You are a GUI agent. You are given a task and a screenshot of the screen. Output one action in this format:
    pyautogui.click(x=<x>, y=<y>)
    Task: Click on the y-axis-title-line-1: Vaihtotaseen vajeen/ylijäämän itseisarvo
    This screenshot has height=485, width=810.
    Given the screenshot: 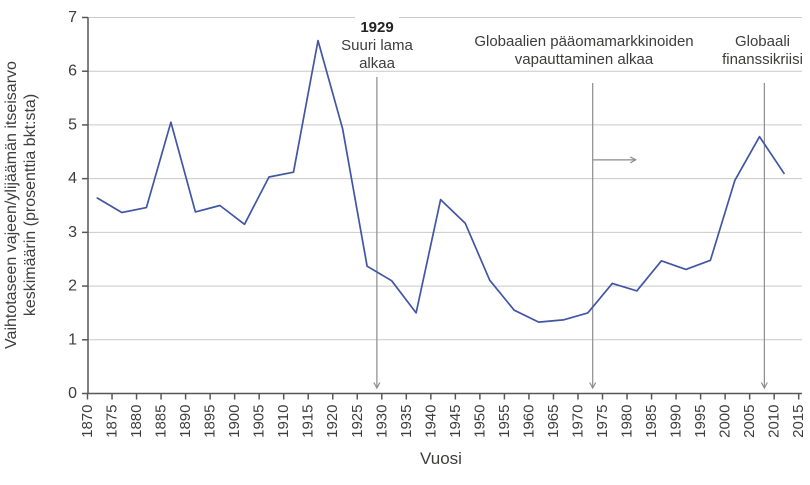 What is the action you would take?
    pyautogui.click(x=11, y=205)
    